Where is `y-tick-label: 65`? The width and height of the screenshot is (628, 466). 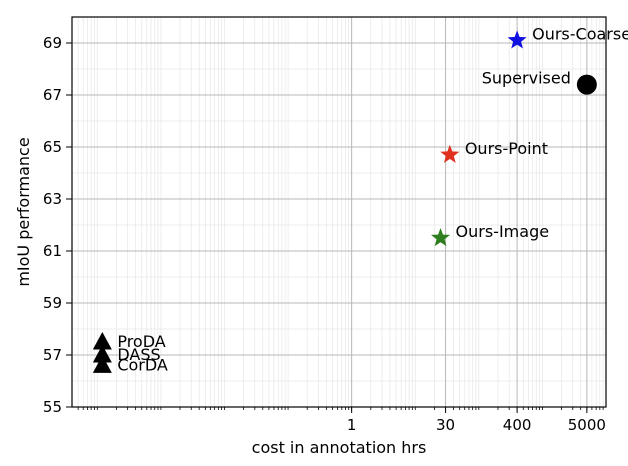
y-tick-label: 65 is located at coordinates (52, 147).